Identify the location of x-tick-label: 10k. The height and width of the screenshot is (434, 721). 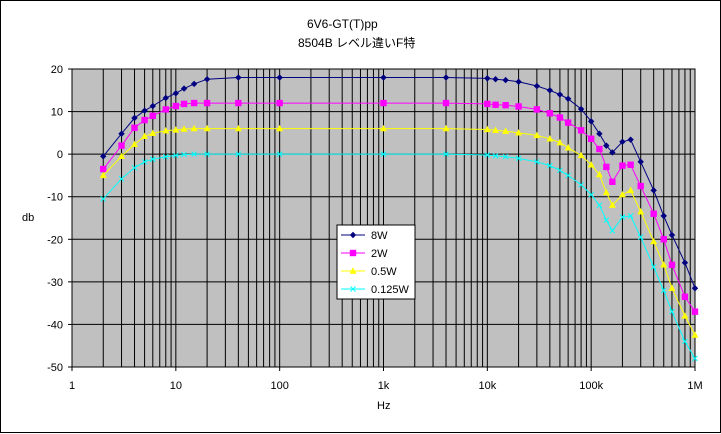
(487, 386).